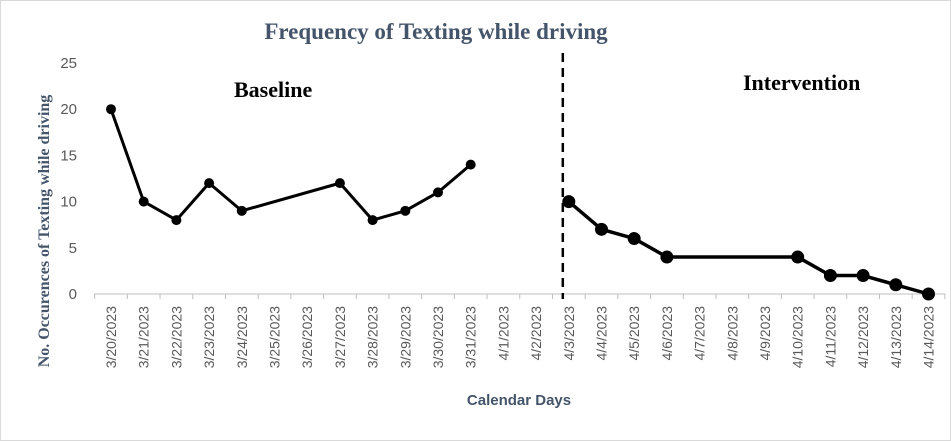  I want to click on x-tick-label: 4/5/2023, so click(634, 333).